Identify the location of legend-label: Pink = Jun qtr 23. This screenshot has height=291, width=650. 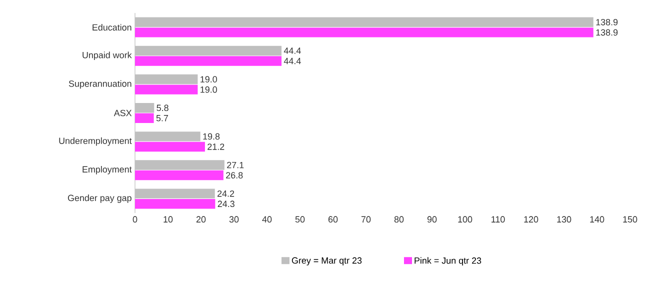
(448, 261).